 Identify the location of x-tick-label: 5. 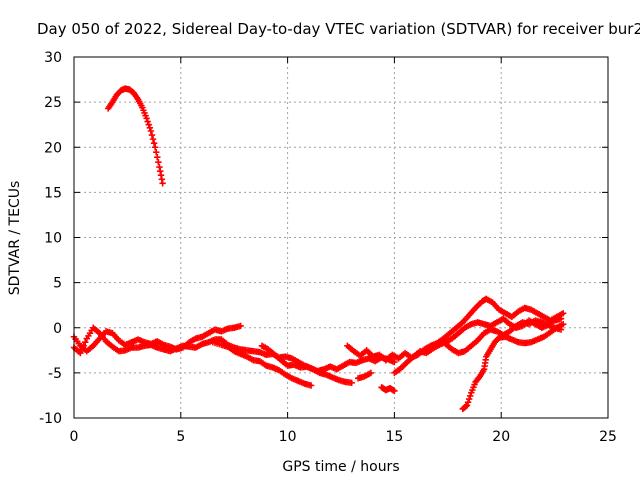
(180, 437).